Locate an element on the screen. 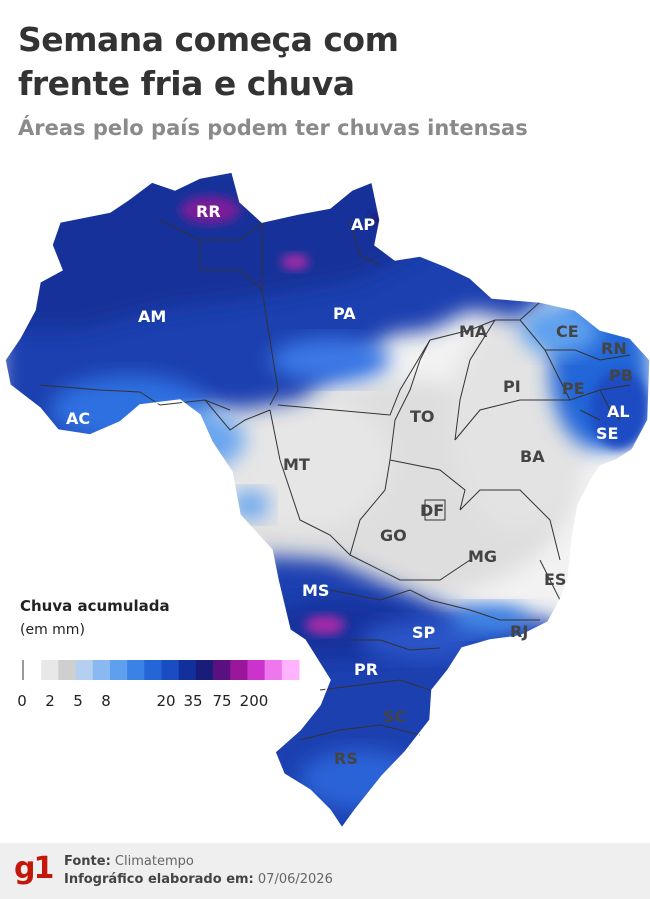  state-label-mg: MG is located at coordinates (483, 556).